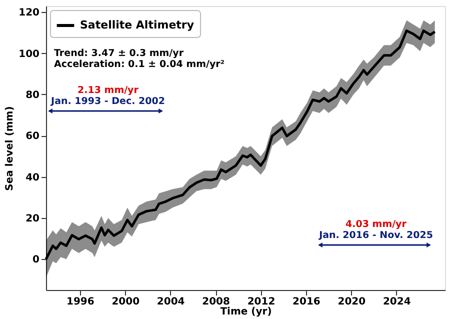 This screenshot has width=450, height=319. I want to click on annotation: 4.03 mm/yr, so click(376, 224).